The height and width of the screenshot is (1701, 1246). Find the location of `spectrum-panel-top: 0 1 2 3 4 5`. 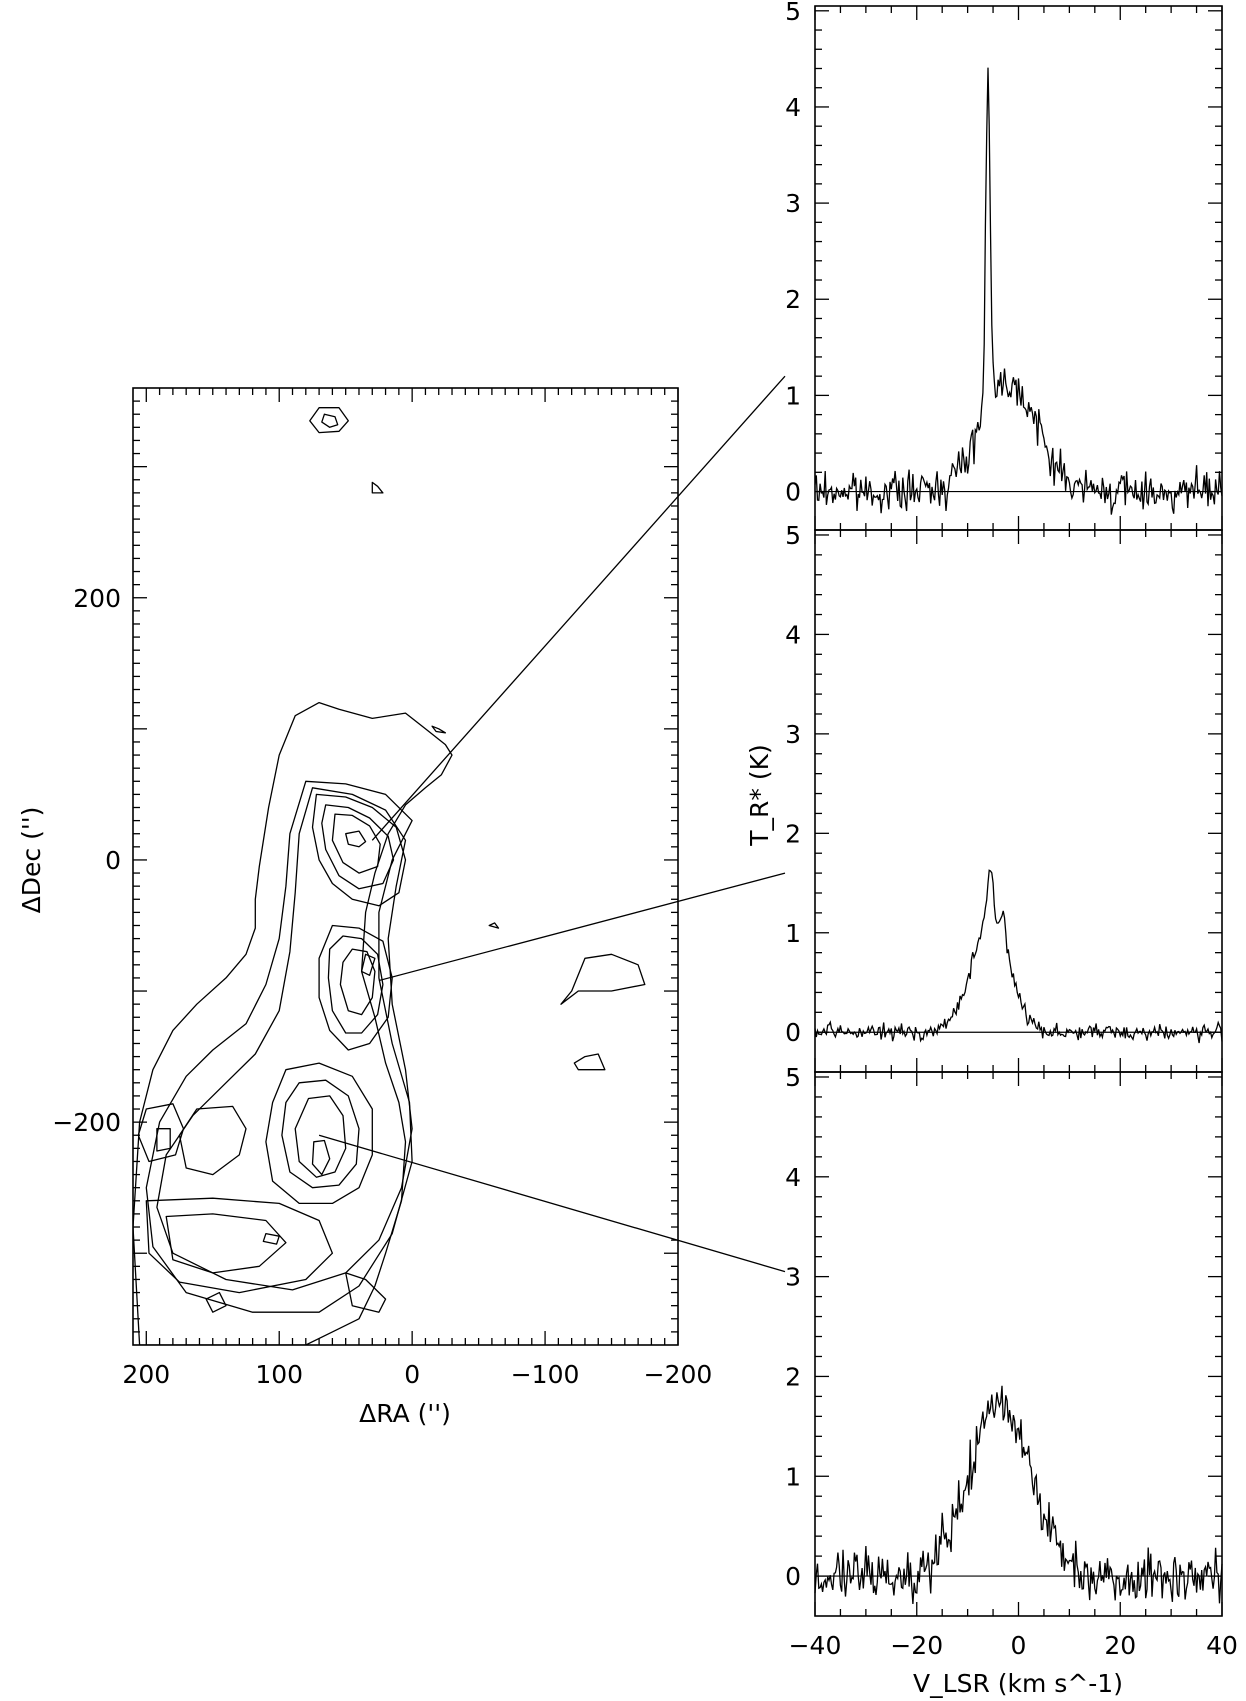

spectrum-panel-top: 0 1 2 3 4 5 is located at coordinates (1004, 265).